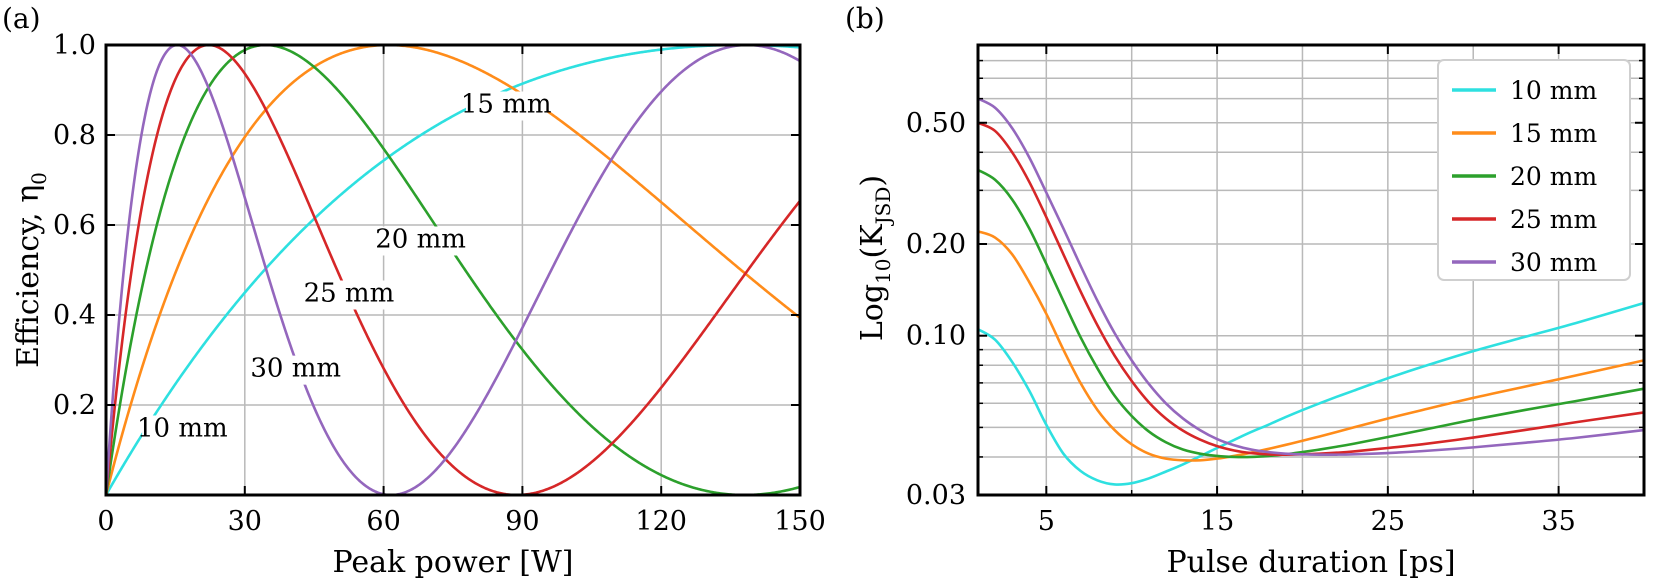  What do you see at coordinates (1311, 393) in the screenshot?
I see `series-line-b-10-mm` at bounding box center [1311, 393].